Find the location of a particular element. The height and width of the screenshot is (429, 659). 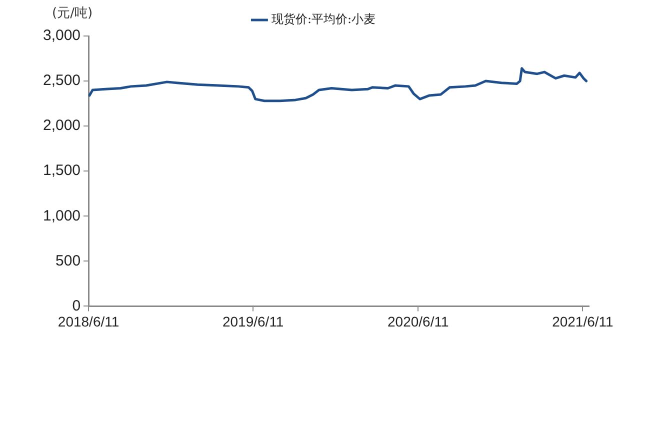

y-tick-label: 1,500 is located at coordinates (61, 171).